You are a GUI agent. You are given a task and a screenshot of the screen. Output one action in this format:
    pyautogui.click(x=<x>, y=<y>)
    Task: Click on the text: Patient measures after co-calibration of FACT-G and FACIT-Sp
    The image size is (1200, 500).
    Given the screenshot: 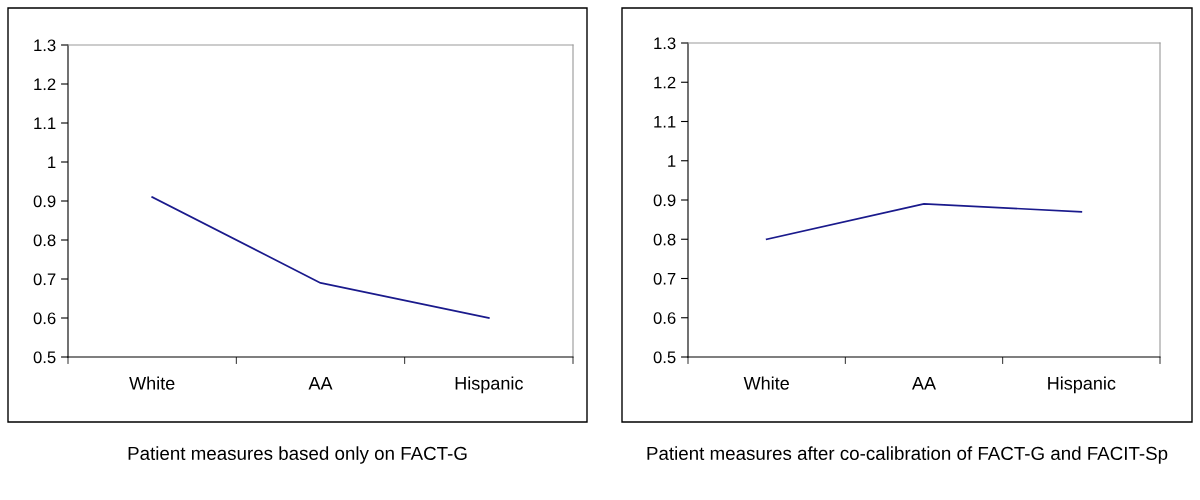 What is the action you would take?
    pyautogui.click(x=907, y=455)
    